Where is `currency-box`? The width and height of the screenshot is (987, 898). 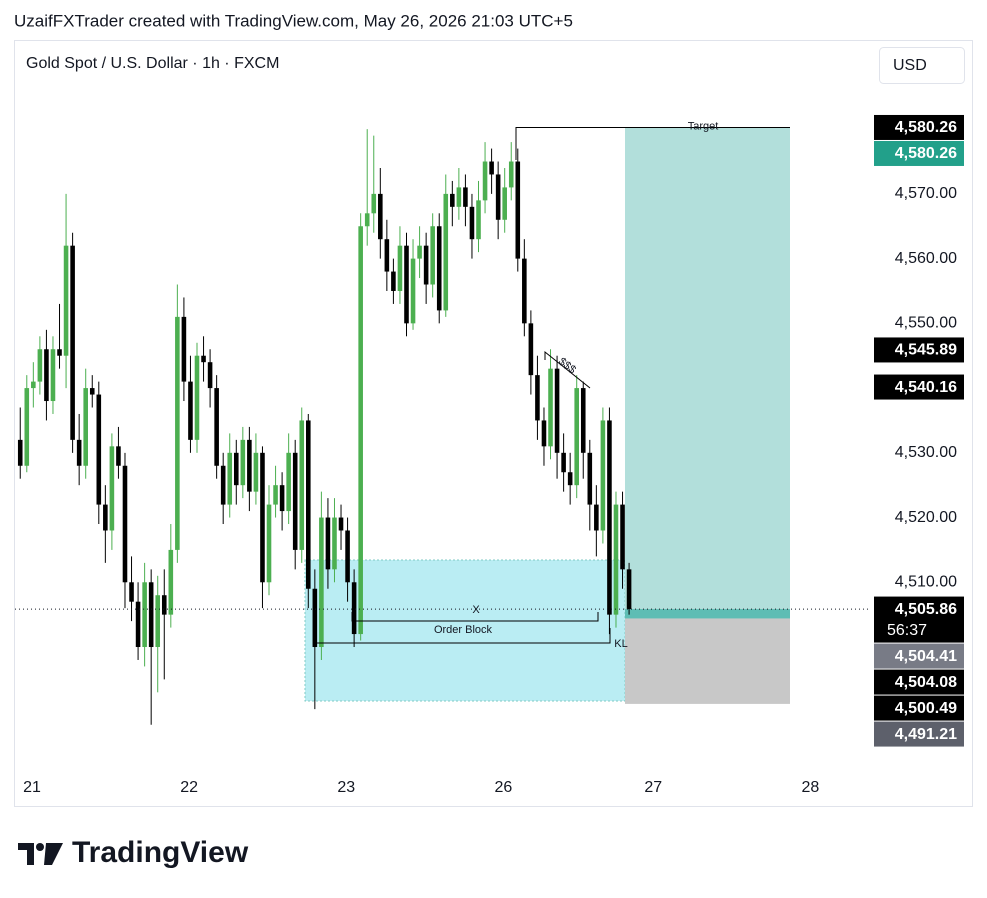 currency-box is located at coordinates (922, 65).